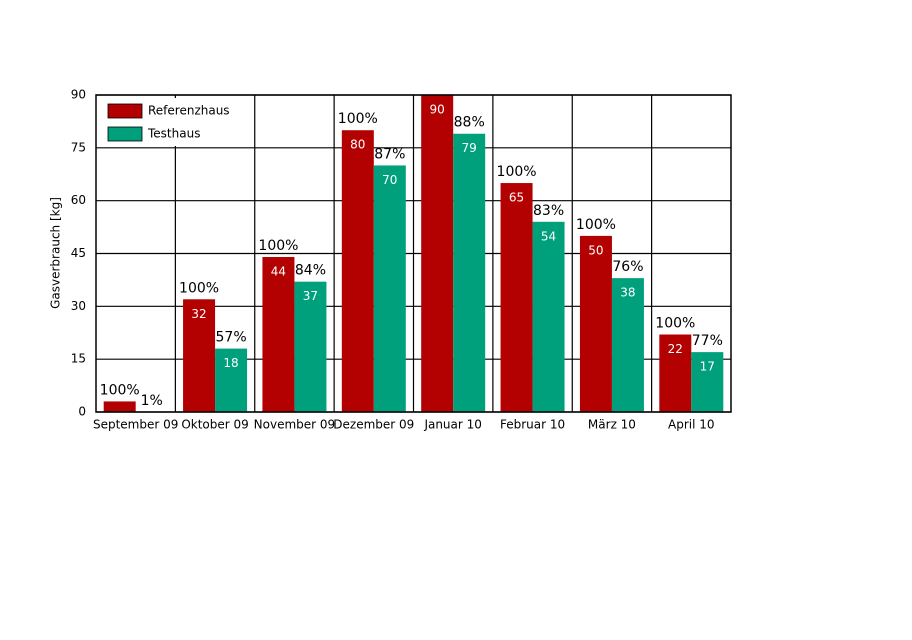 The image size is (912, 640). I want to click on bar-value-label: 22, so click(675, 349).